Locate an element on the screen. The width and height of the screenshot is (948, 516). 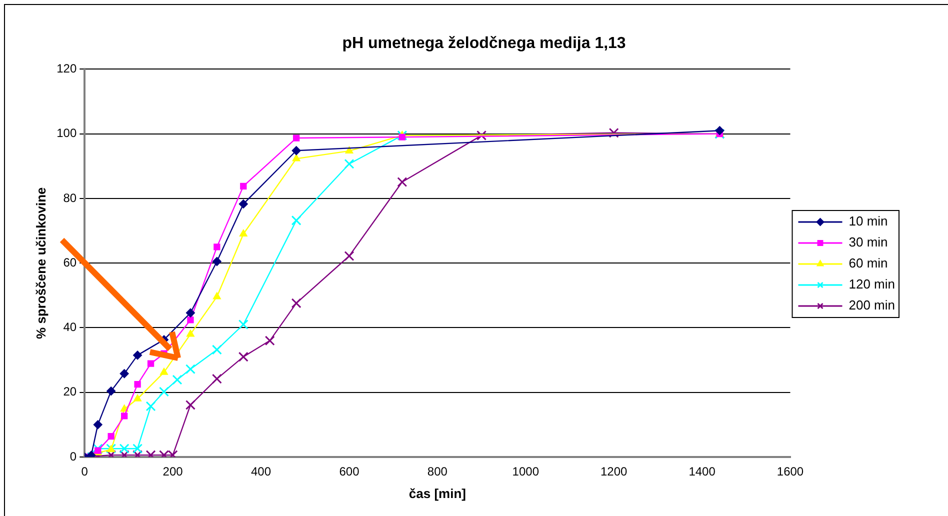
y-tick-label: 20 is located at coordinates (70, 391).